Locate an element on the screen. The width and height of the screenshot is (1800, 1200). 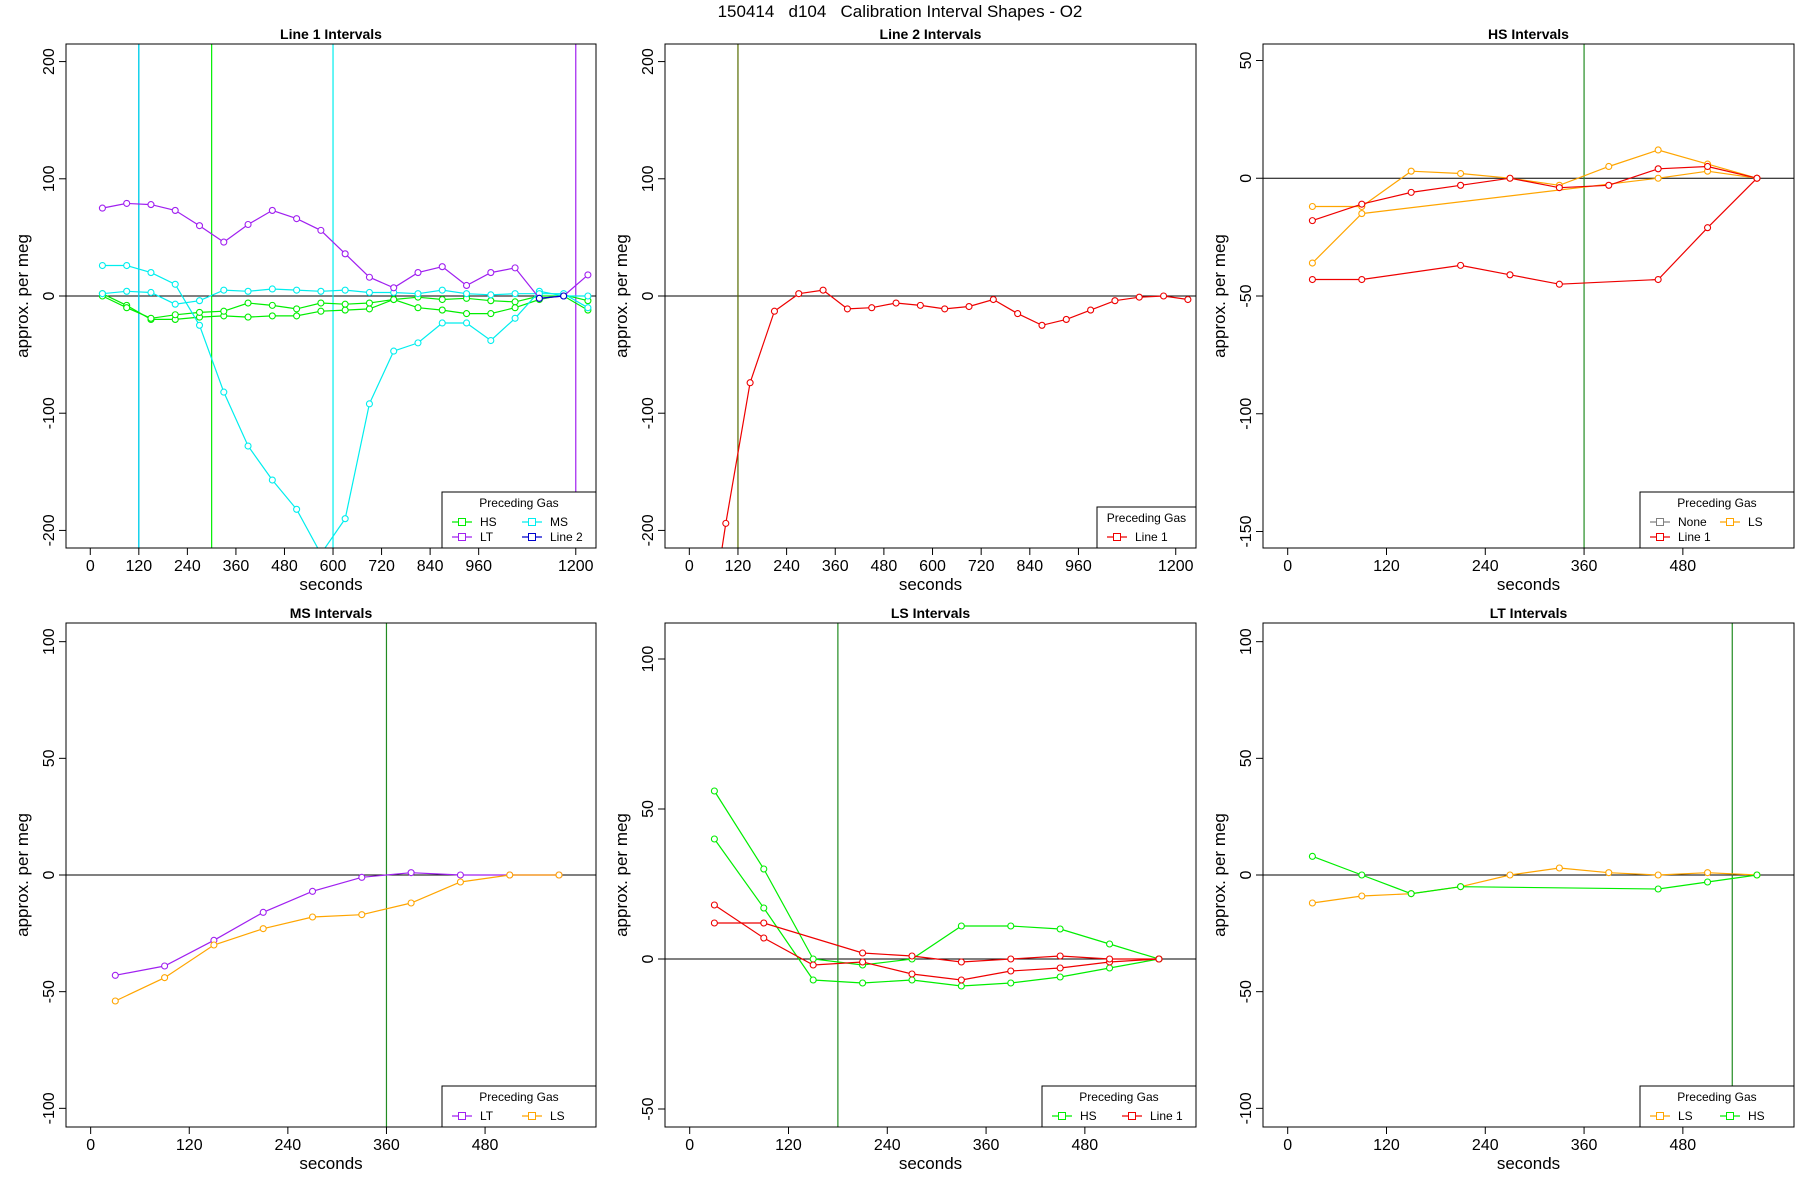
y-tick-label: 50 is located at coordinates (49, 758).